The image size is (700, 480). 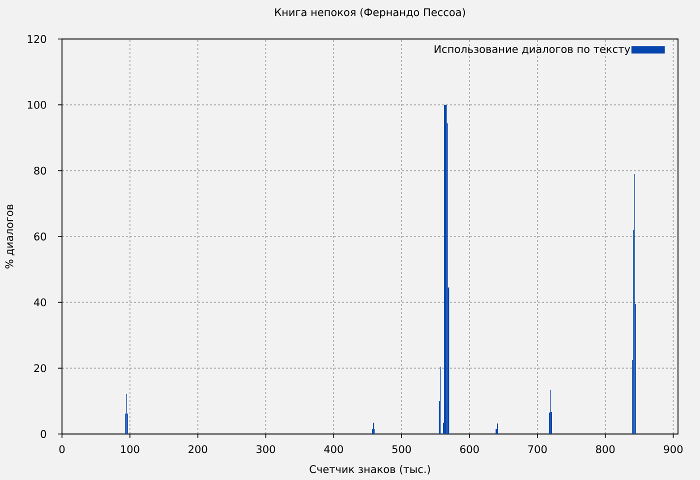 I want to click on y-tick-label: 120, so click(x=37, y=39).